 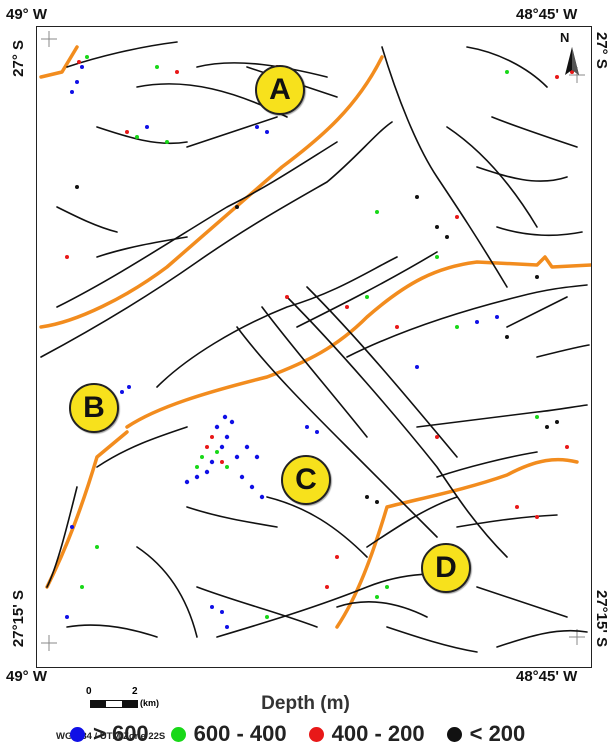 I want to click on scale-bar-graphic, so click(x=114, y=704).